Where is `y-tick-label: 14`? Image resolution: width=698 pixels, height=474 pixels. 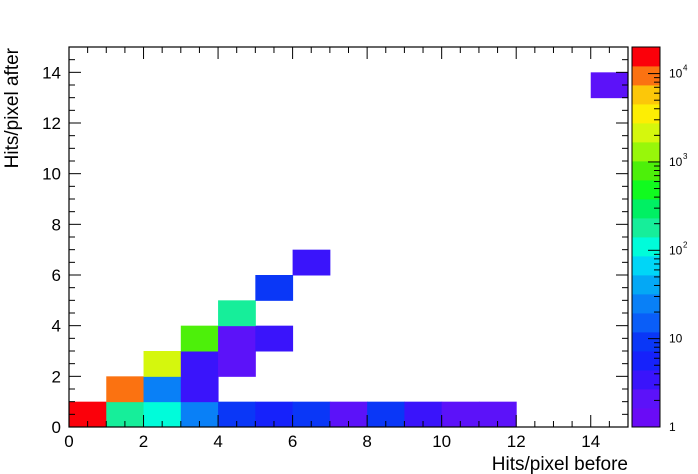
y-tick-label: 14 is located at coordinates (51, 72).